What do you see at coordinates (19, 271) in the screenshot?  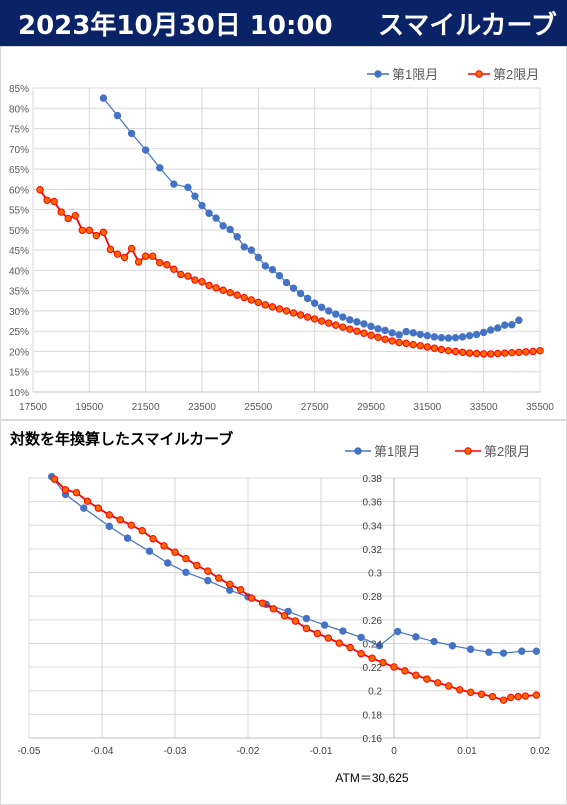 I see `y-tick-label: 40%` at bounding box center [19, 271].